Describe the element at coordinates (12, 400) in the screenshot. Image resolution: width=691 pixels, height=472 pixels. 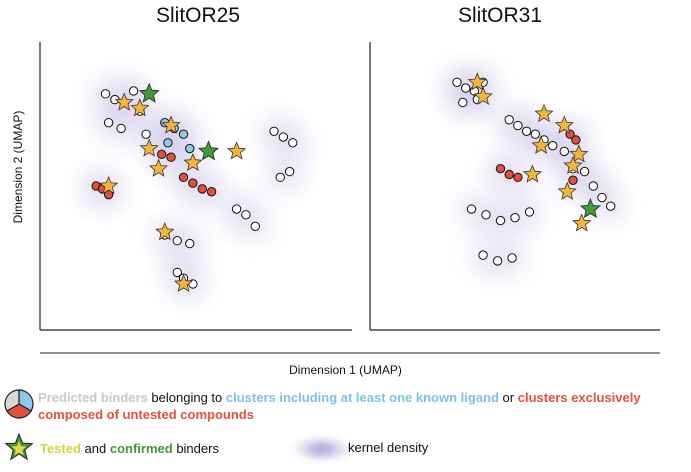
I see `legend-pie-slice` at that location.